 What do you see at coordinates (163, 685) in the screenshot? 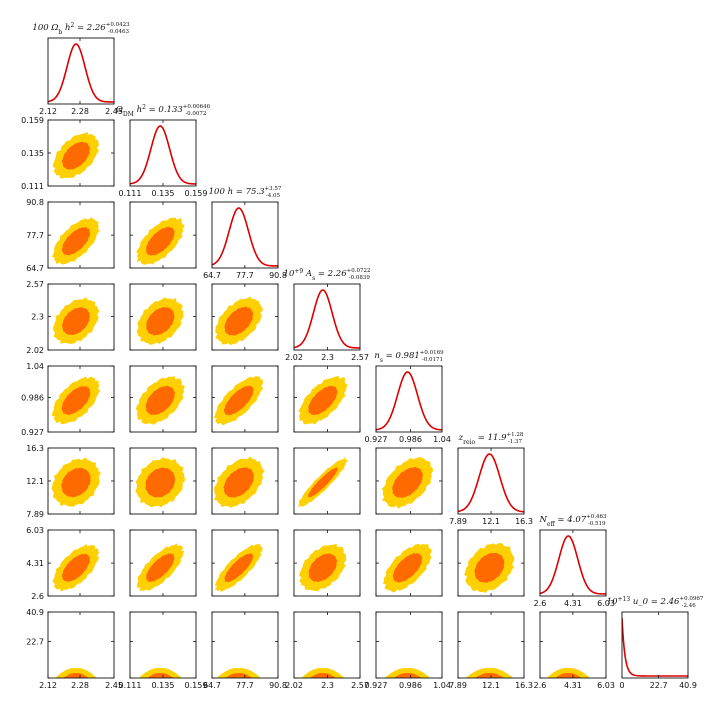
I see `x-tick-label: 0.135` at bounding box center [163, 685].